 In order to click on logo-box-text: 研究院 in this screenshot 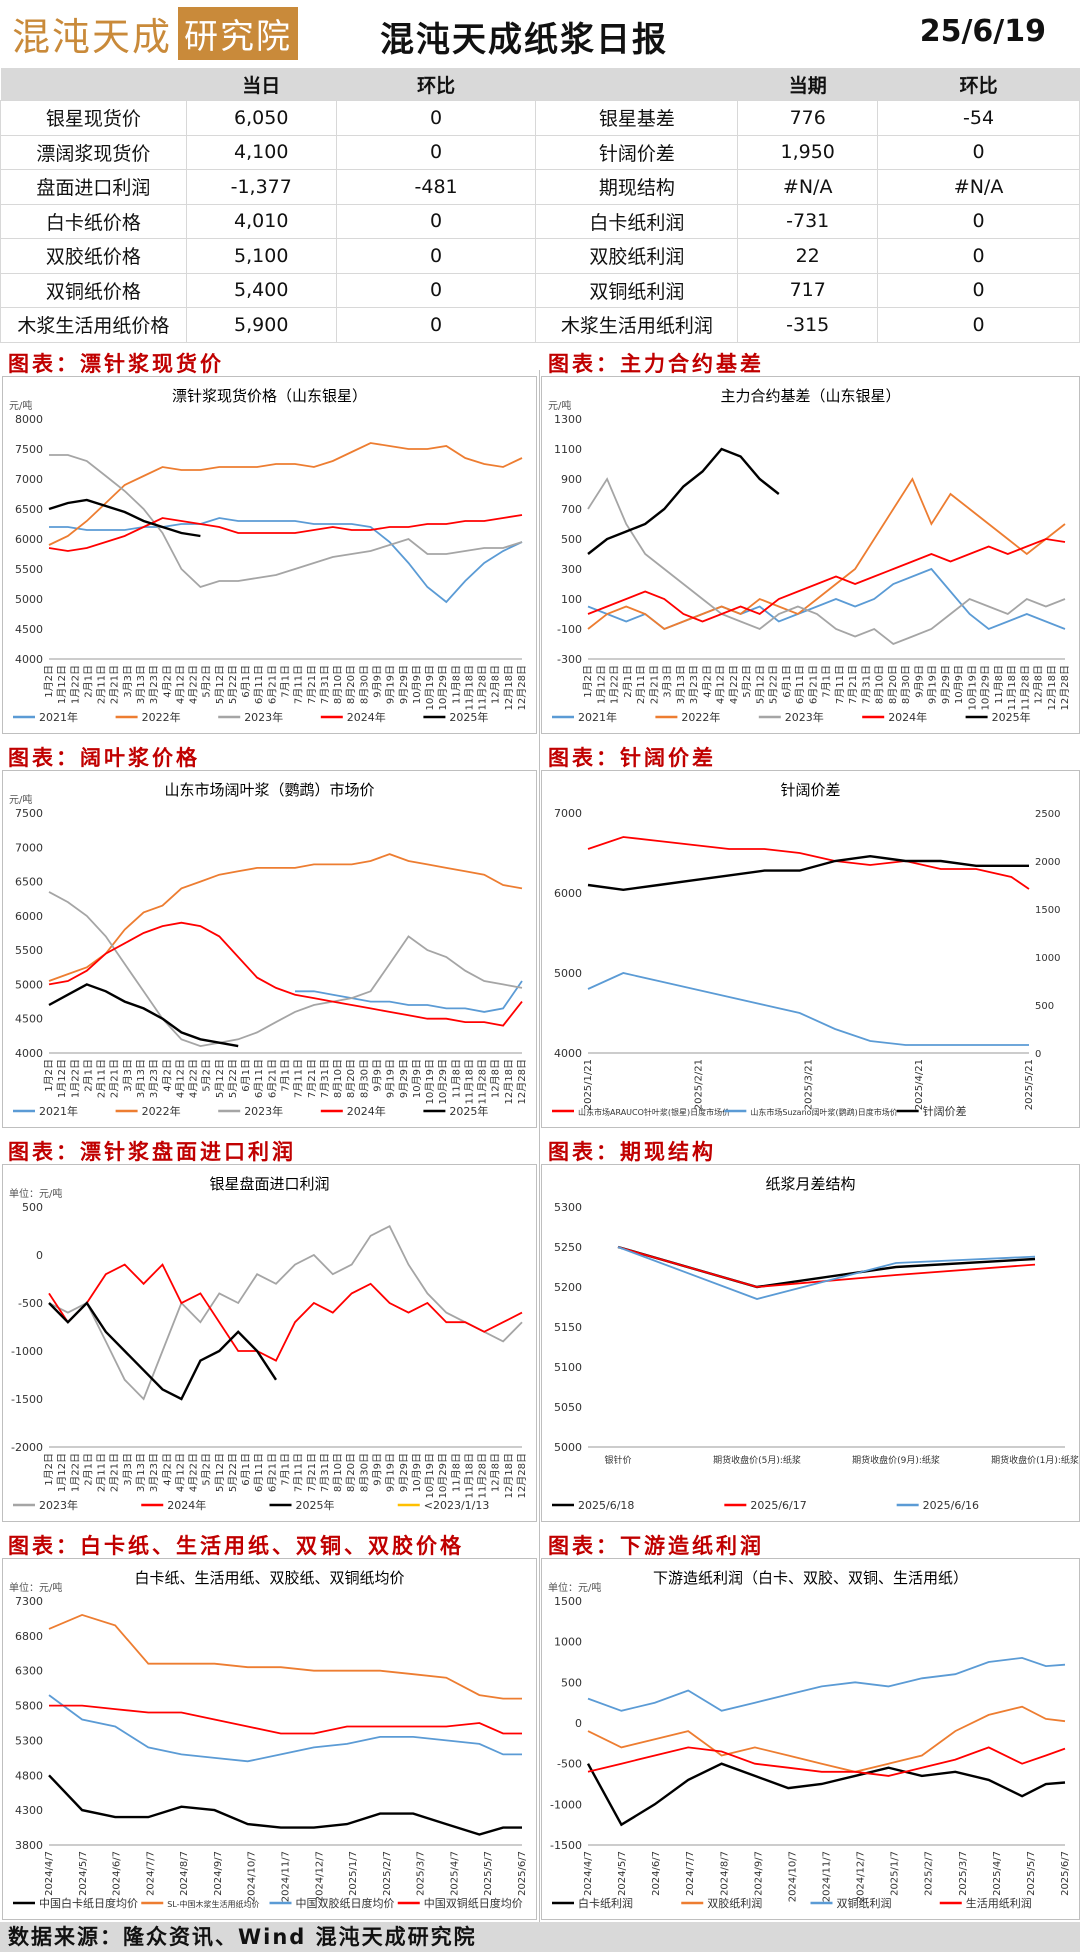, I will do `click(238, 33)`.